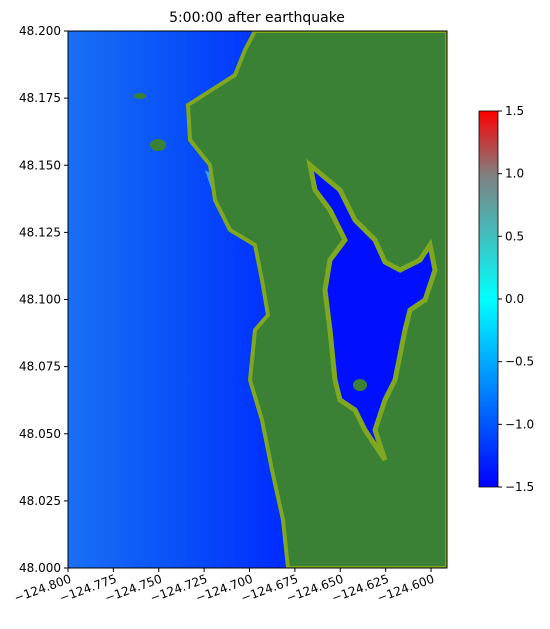 This screenshot has height=629, width=550. I want to click on y-tick-label: 48.150, so click(40, 165).